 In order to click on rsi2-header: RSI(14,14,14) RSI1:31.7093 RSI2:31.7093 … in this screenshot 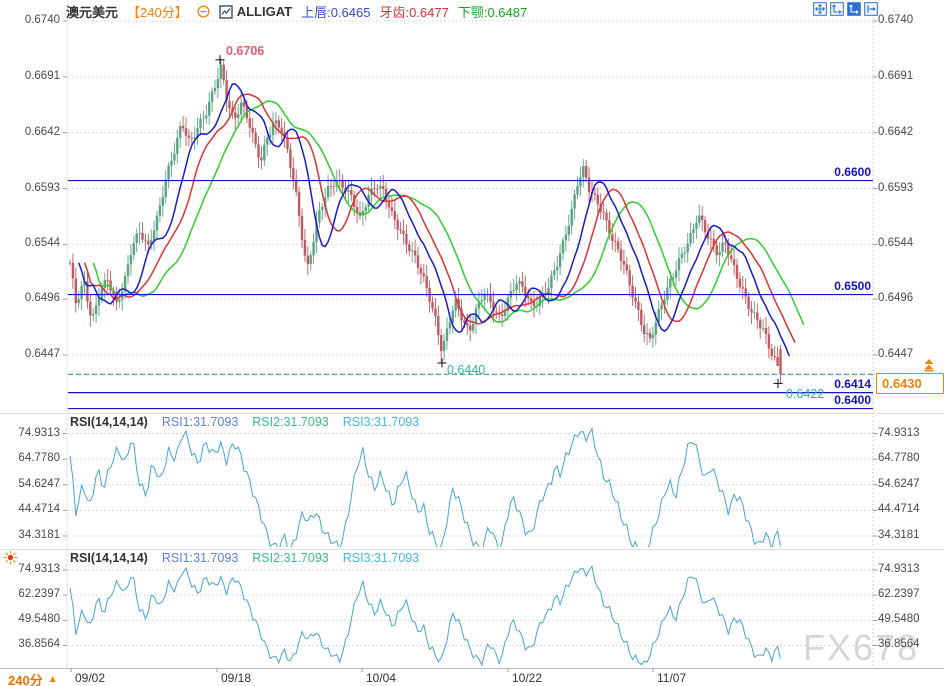, I will do `click(244, 558)`.